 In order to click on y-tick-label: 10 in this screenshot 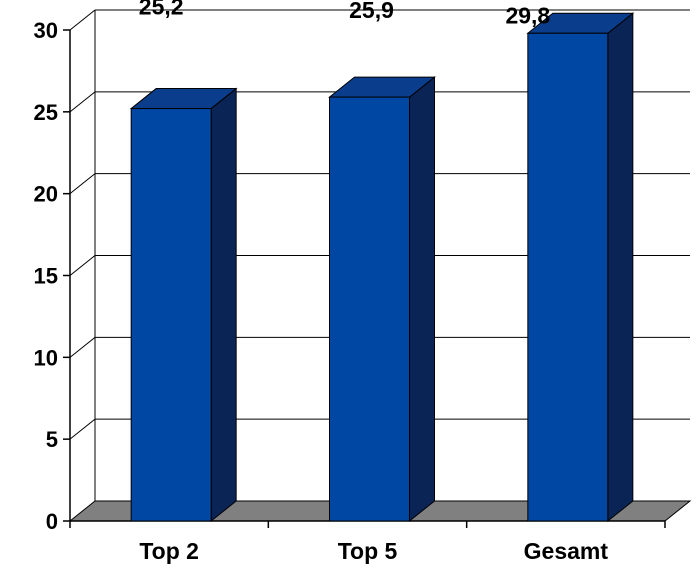, I will do `click(46, 357)`.